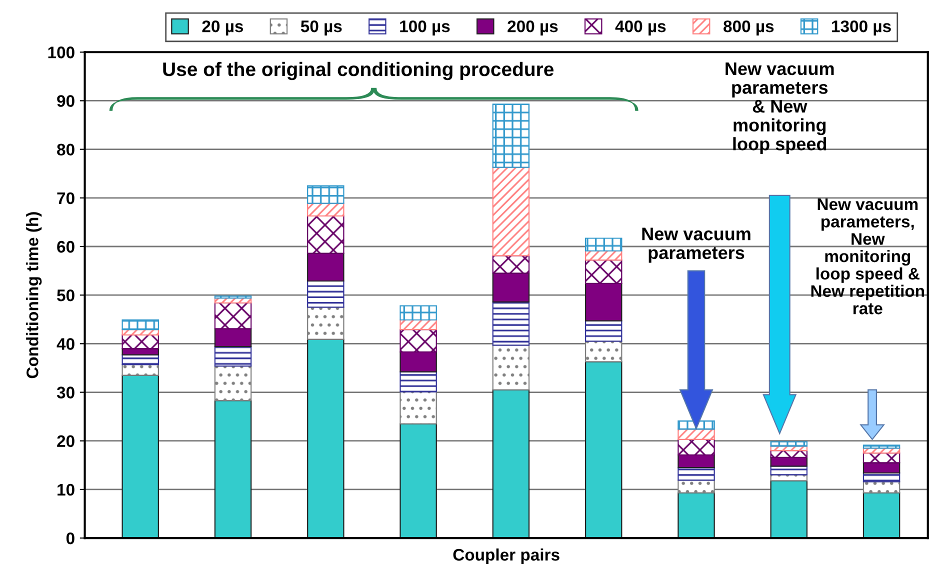  I want to click on y-tick-label: 90, so click(65, 101).